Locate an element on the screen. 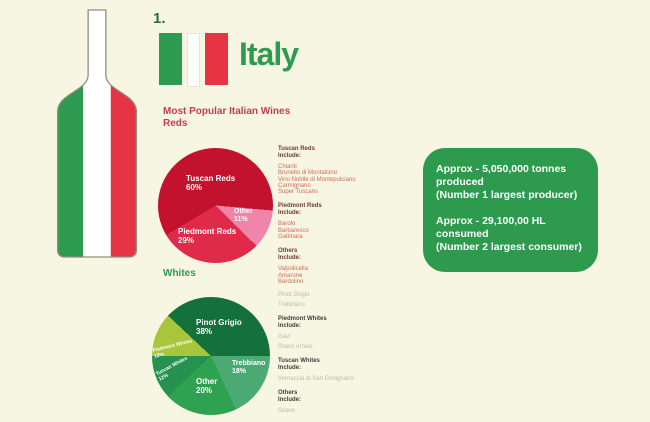 The height and width of the screenshot is (422, 650). pie-label-other-whites: Other 20% is located at coordinates (207, 386).